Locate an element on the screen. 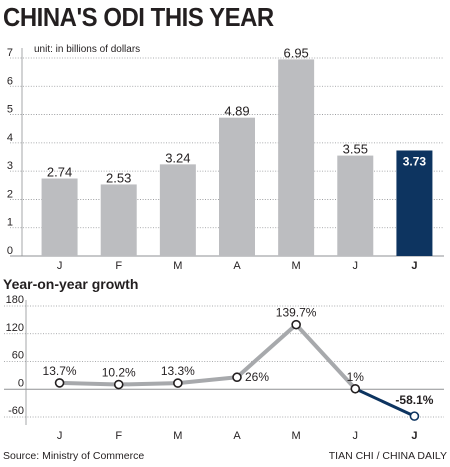  bar-y-tick-label: 7 is located at coordinates (10, 53).